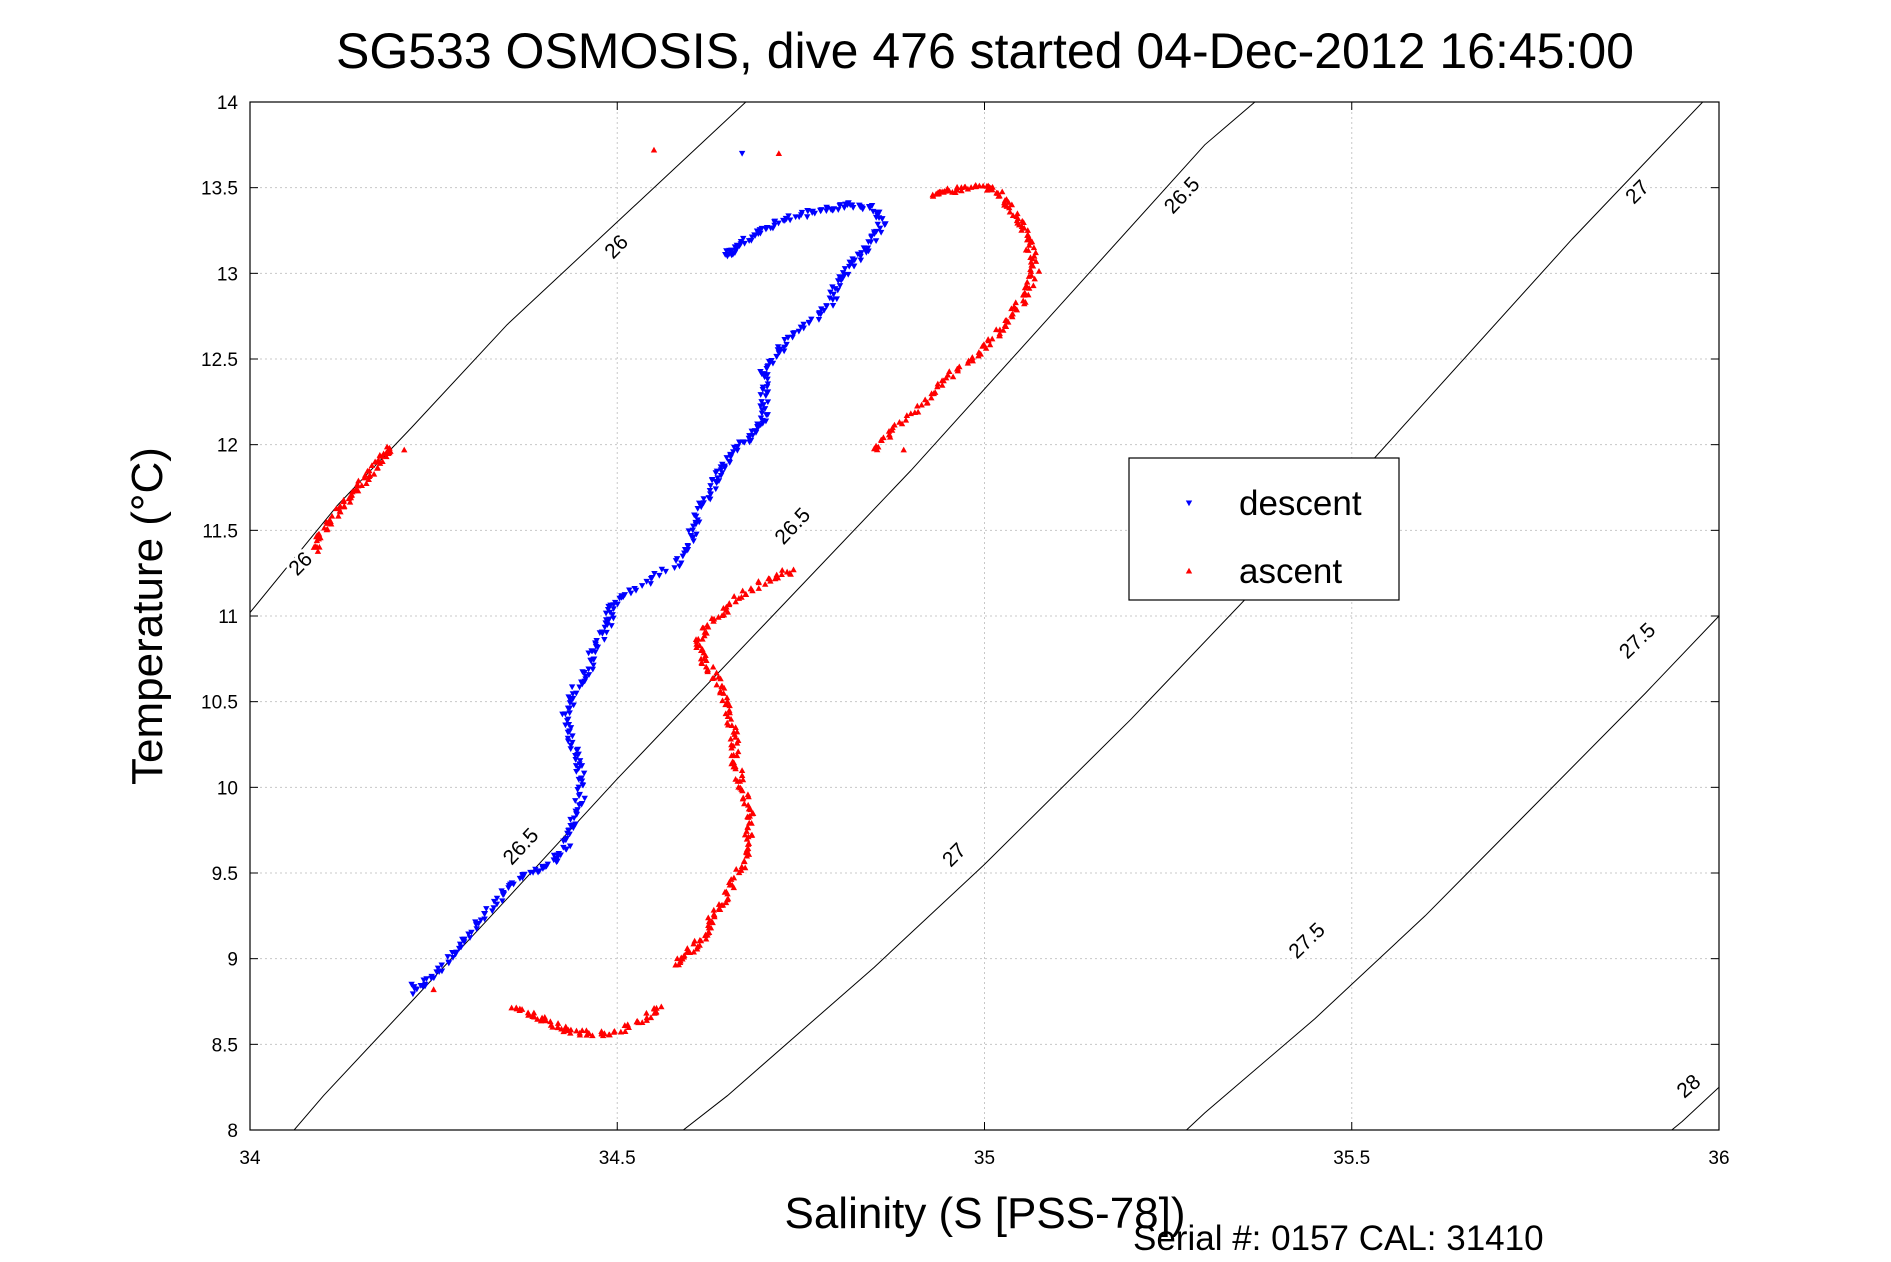 The width and height of the screenshot is (1891, 1262). I want to click on y-tick-label: 12.5, so click(219, 360).